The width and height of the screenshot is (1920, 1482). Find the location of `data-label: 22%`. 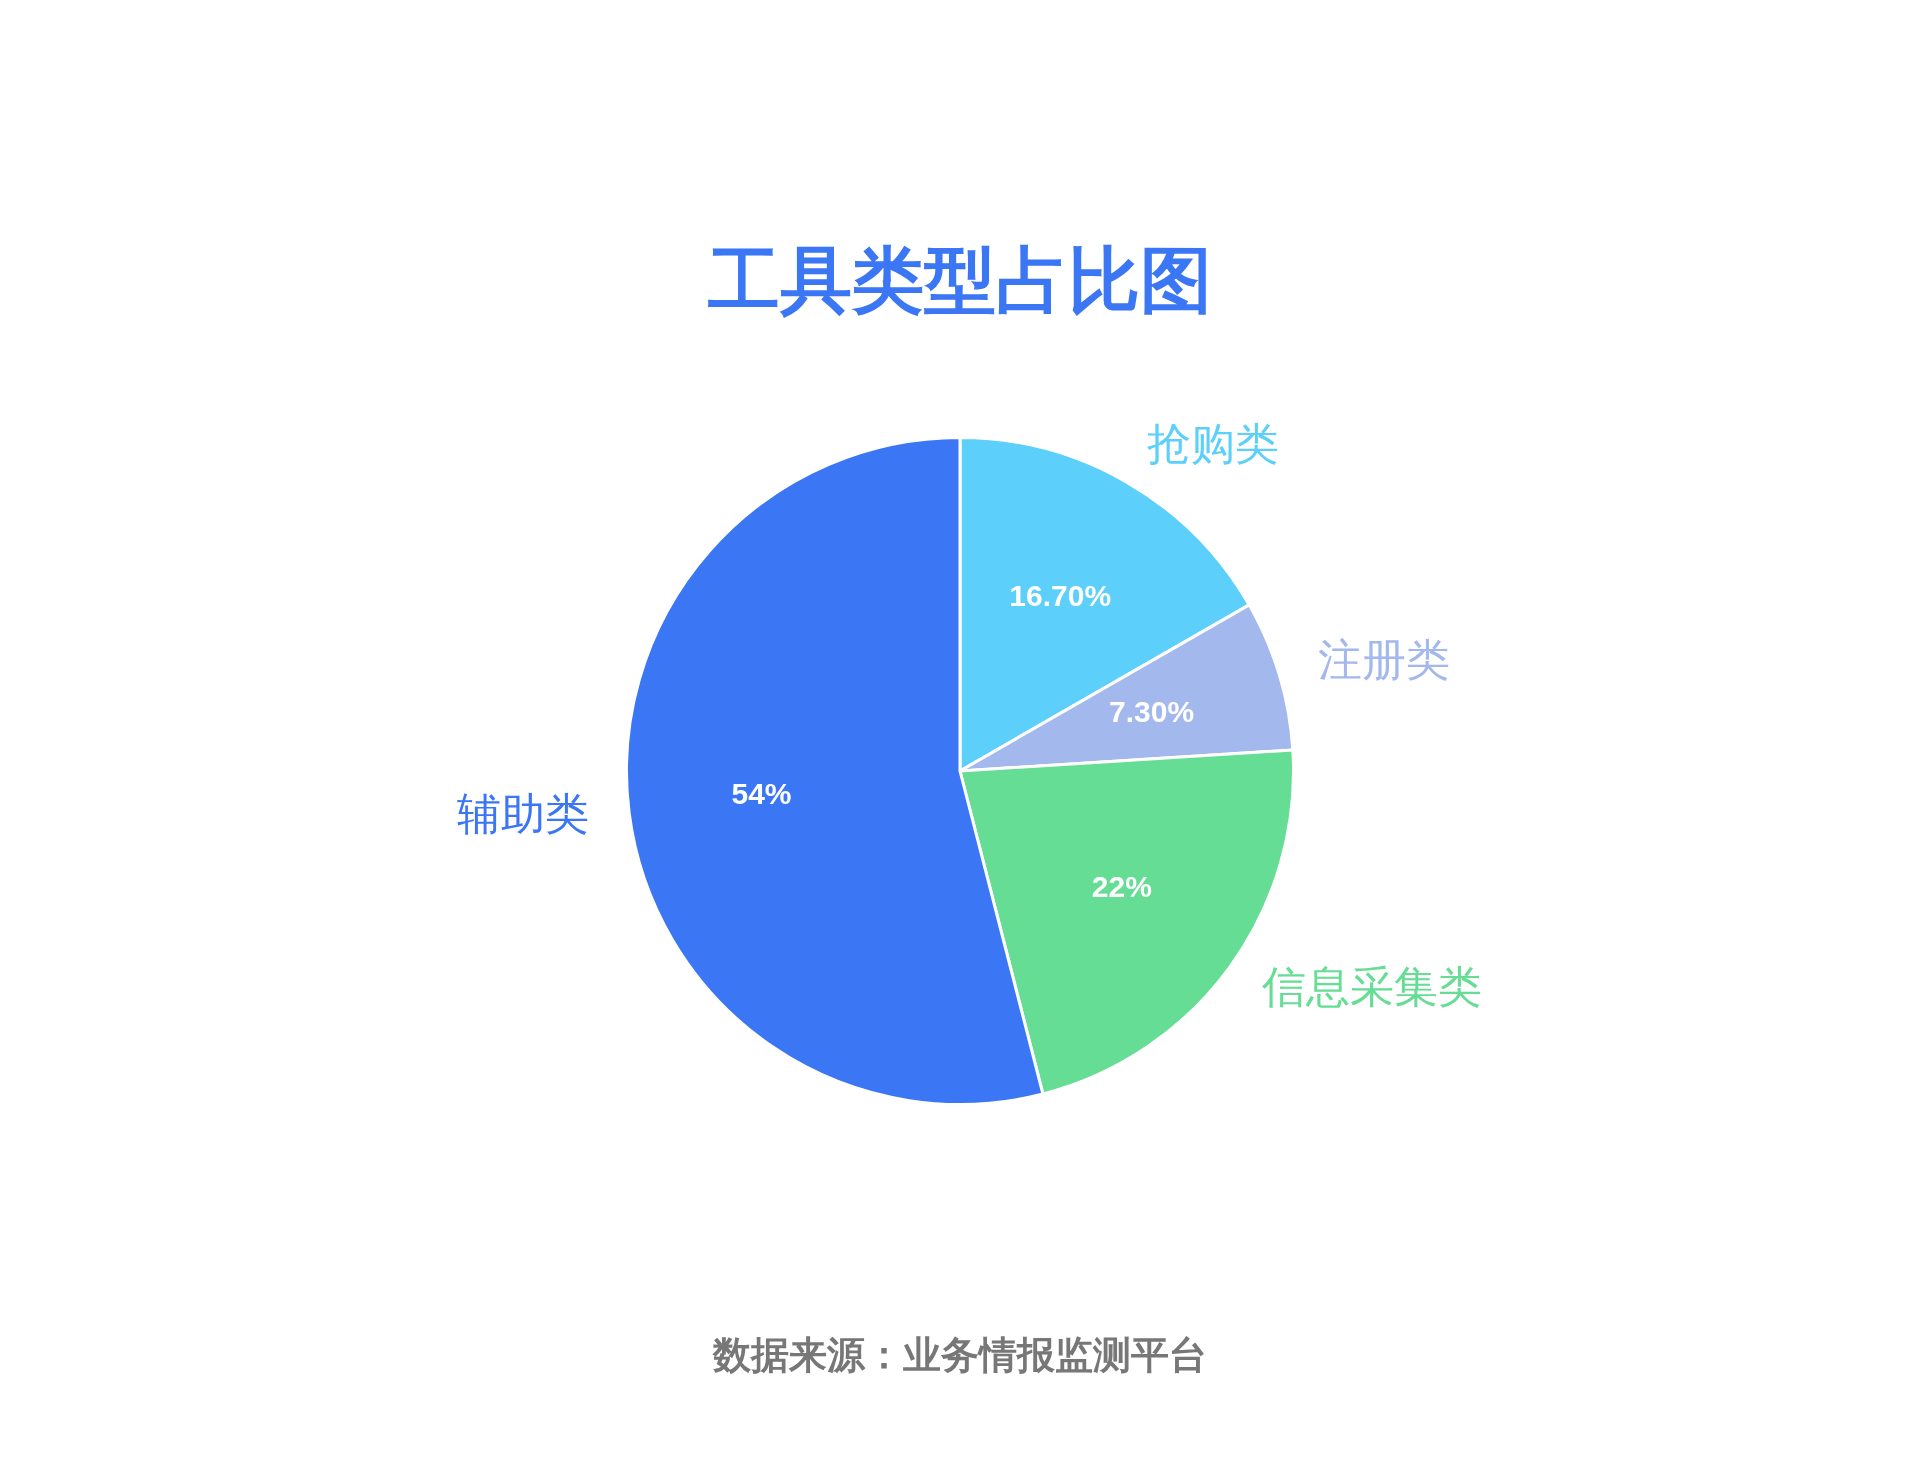

data-label: 22% is located at coordinates (1121, 886).